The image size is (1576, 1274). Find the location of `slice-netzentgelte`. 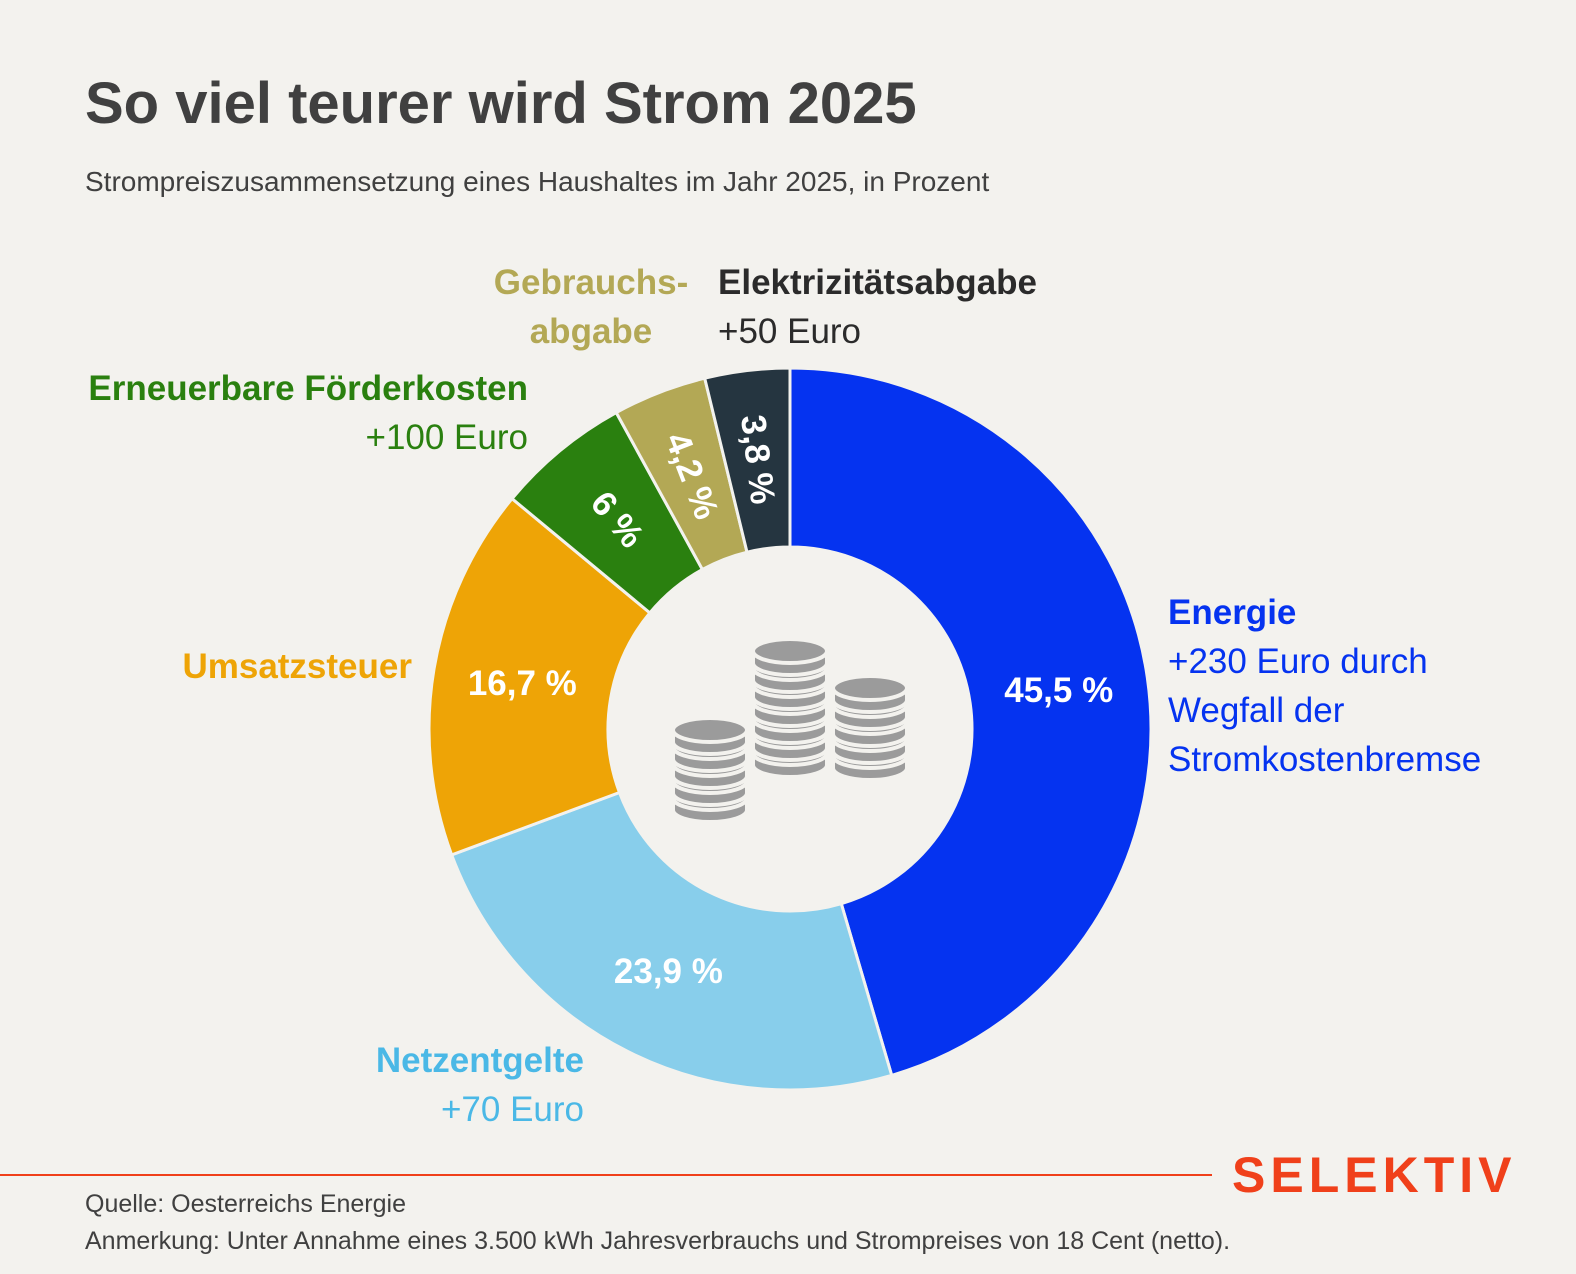

slice-netzentgelte is located at coordinates (671, 941).